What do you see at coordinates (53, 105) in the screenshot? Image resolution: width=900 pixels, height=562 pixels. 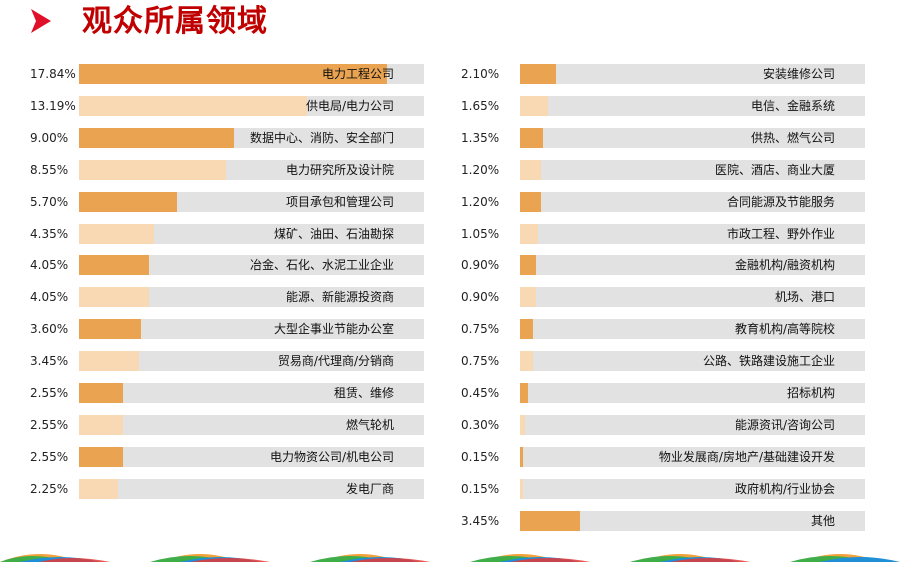 I see `value-label: 13.19%` at bounding box center [53, 105].